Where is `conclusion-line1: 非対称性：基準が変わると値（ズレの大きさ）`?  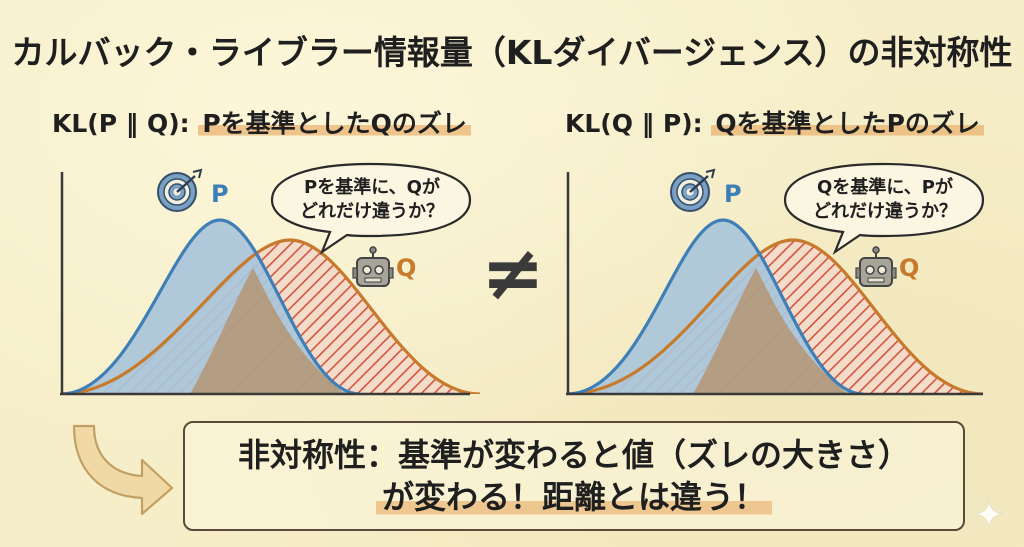
conclusion-line1: 非対称性：基準が変わると値（ズレの大きさ） is located at coordinates (573, 455).